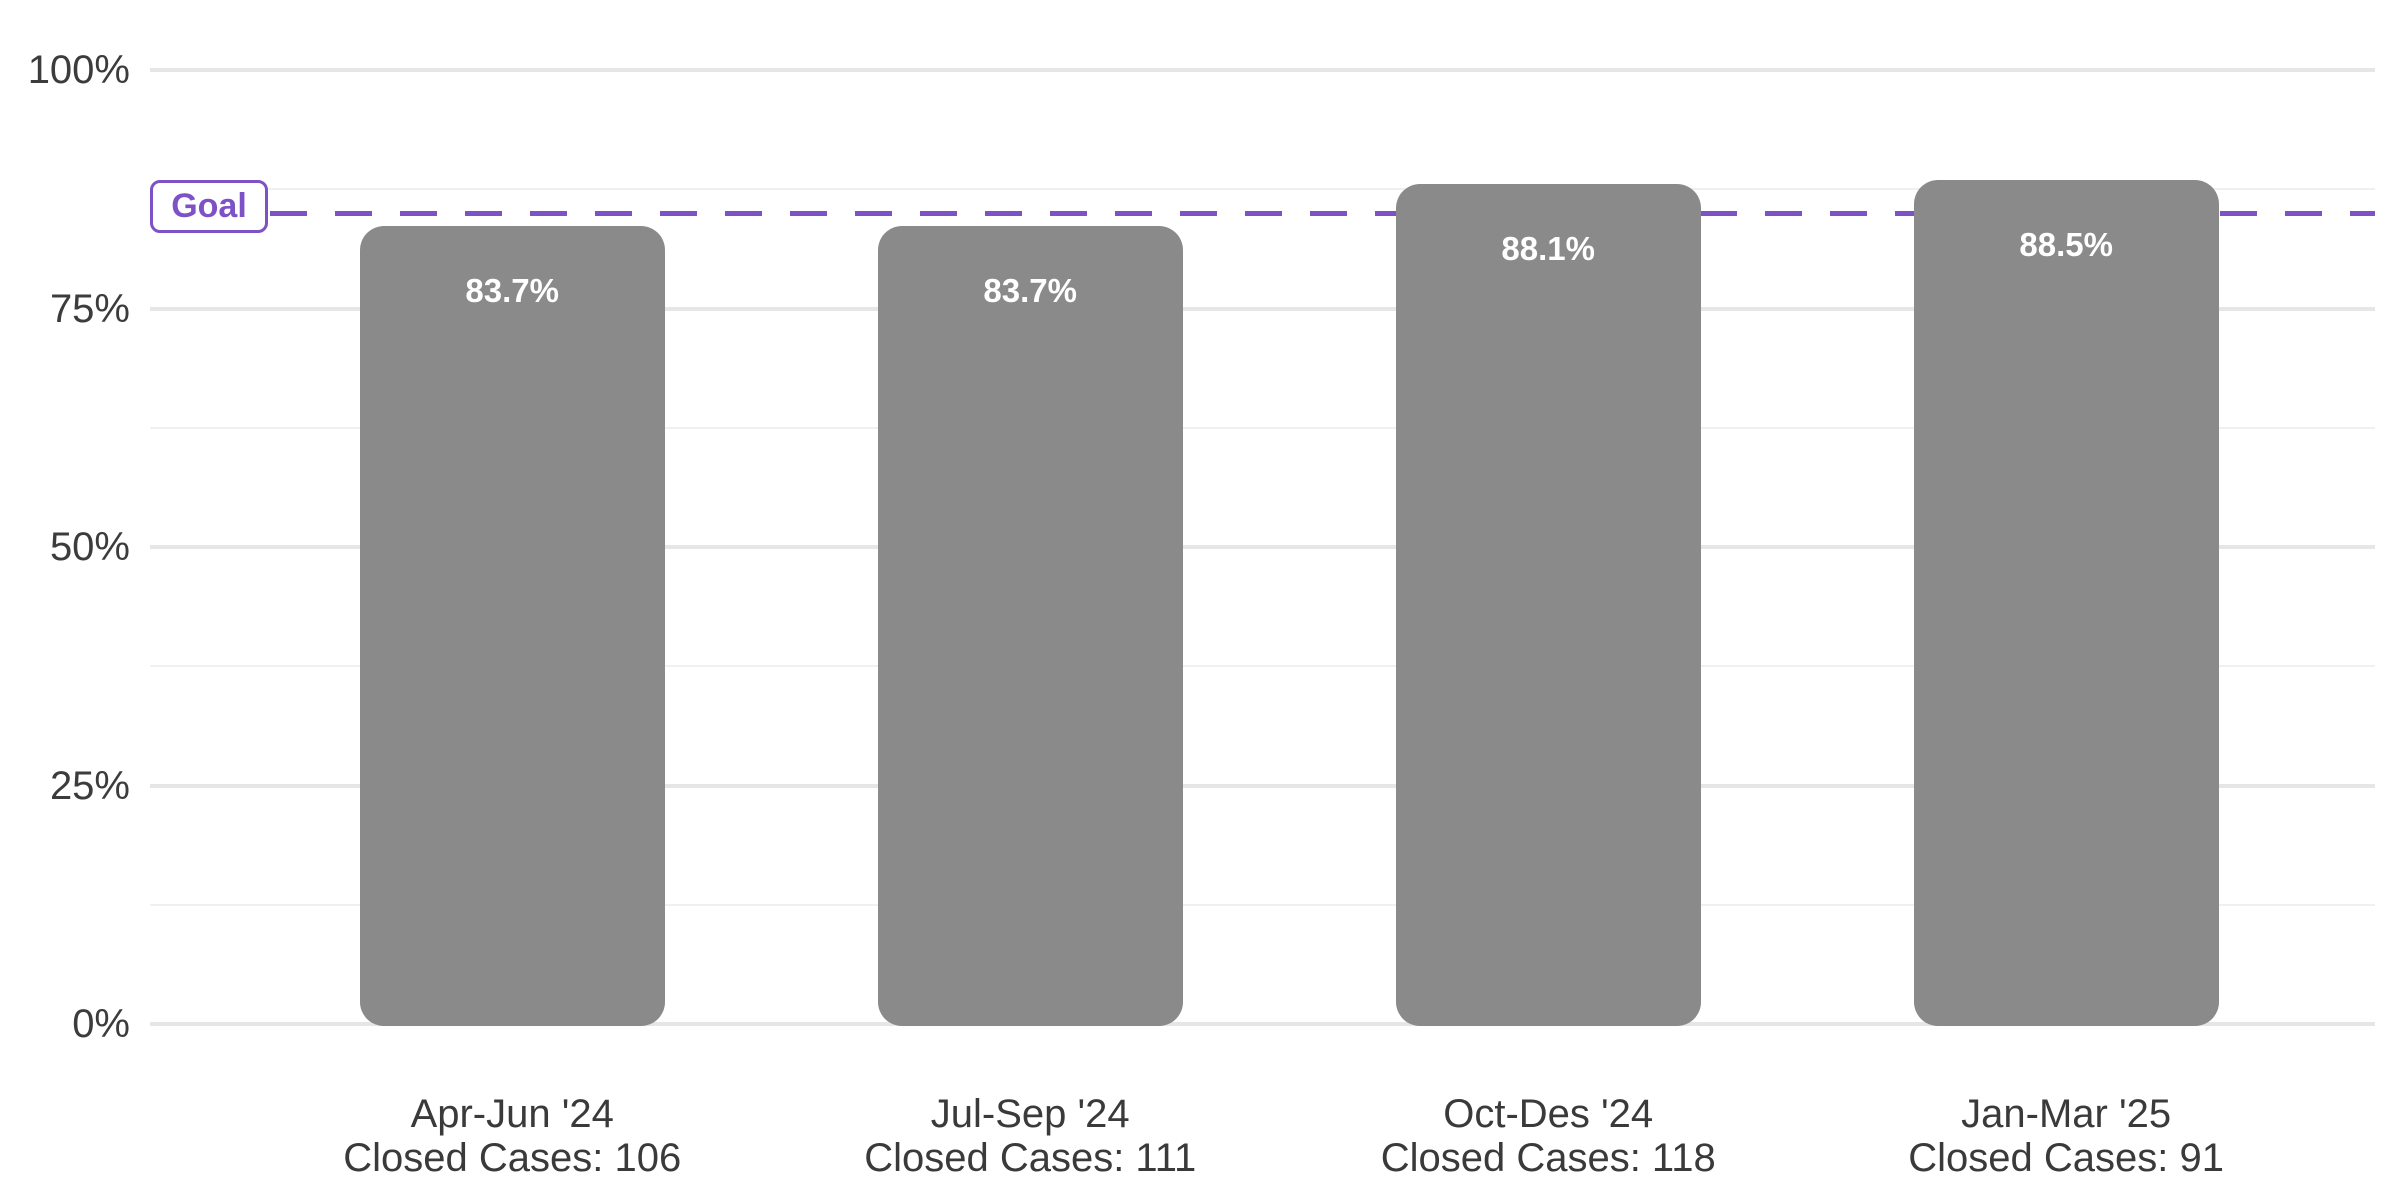 The width and height of the screenshot is (2400, 1200). What do you see at coordinates (1322, 214) in the screenshot?
I see `goal-threshold-line` at bounding box center [1322, 214].